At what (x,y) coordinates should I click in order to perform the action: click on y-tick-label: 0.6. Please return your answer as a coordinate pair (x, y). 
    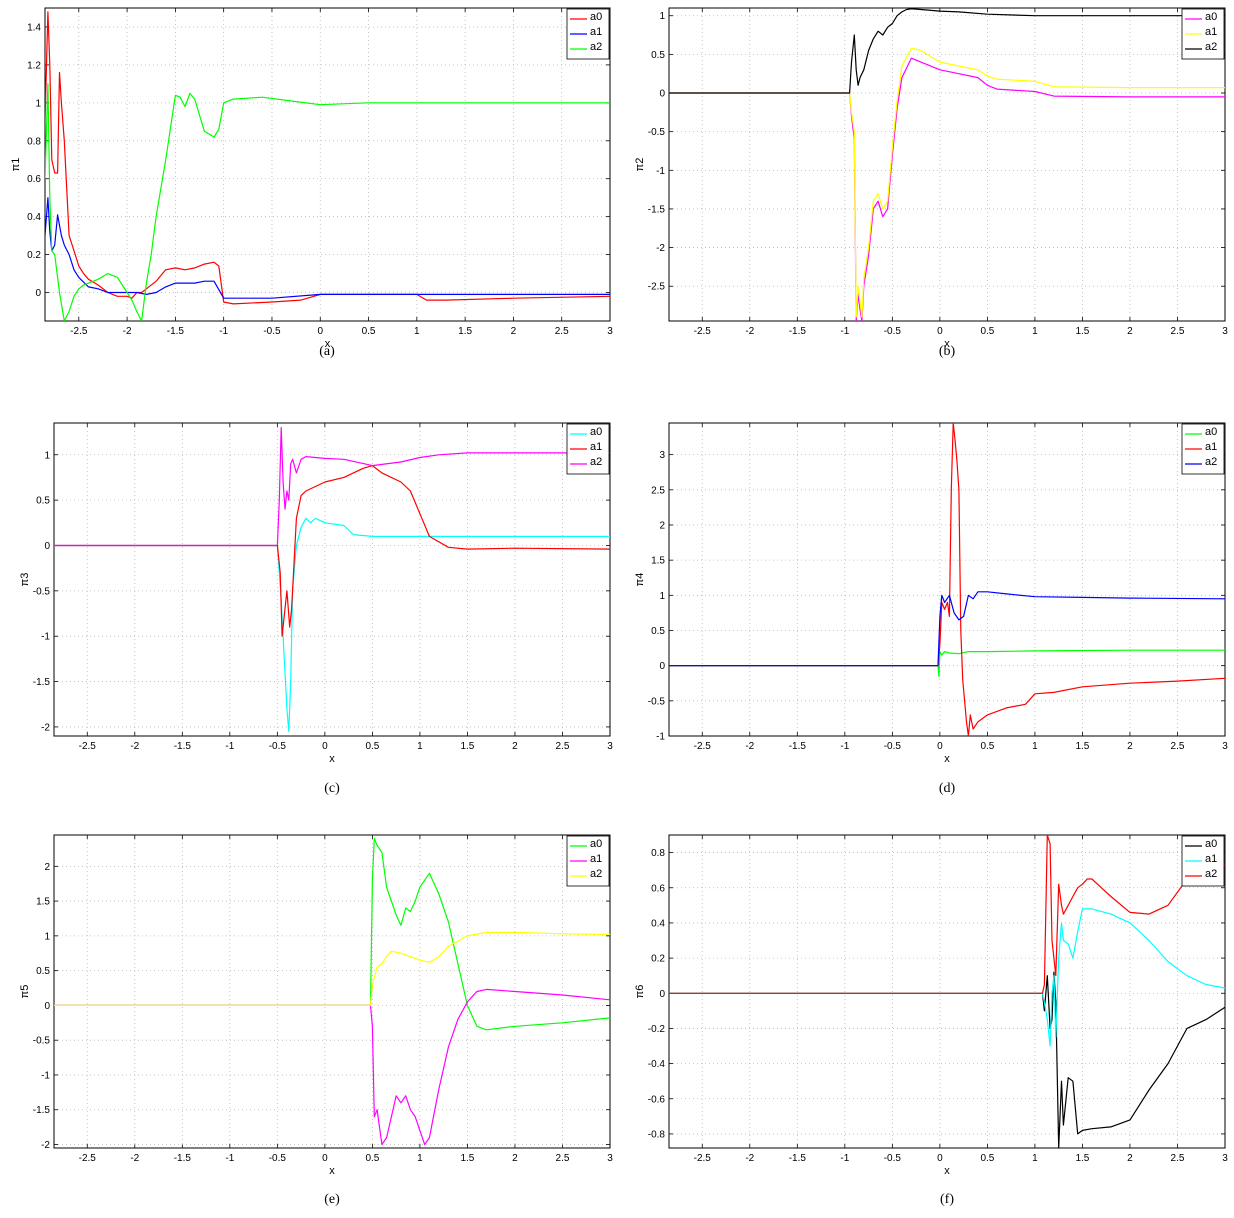
    Looking at the image, I should click on (658, 888).